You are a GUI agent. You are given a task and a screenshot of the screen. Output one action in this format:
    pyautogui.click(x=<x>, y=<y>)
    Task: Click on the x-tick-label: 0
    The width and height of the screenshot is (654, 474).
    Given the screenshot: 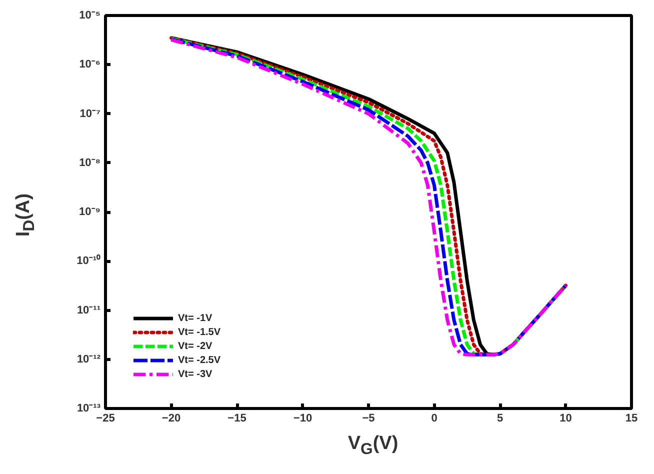 What is the action you would take?
    pyautogui.click(x=434, y=418)
    